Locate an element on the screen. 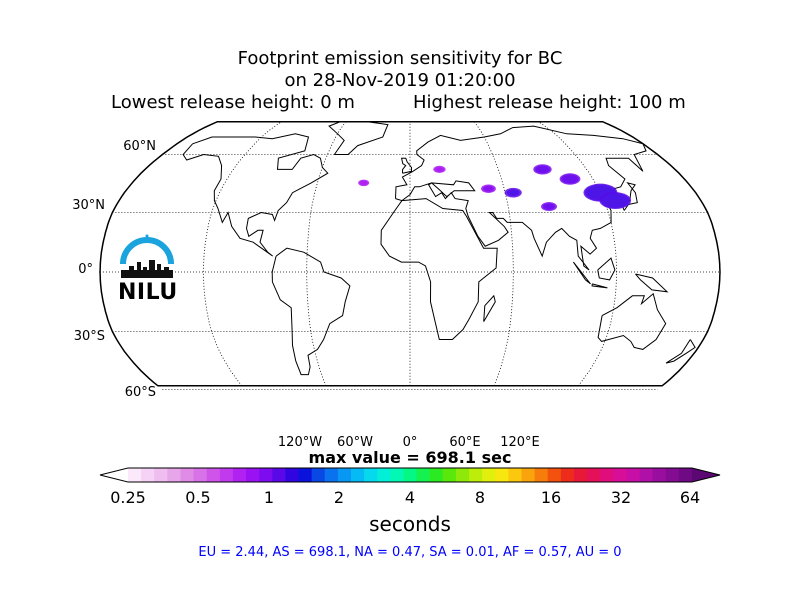  colorbar-tick-label: 0.25 is located at coordinates (128, 497).